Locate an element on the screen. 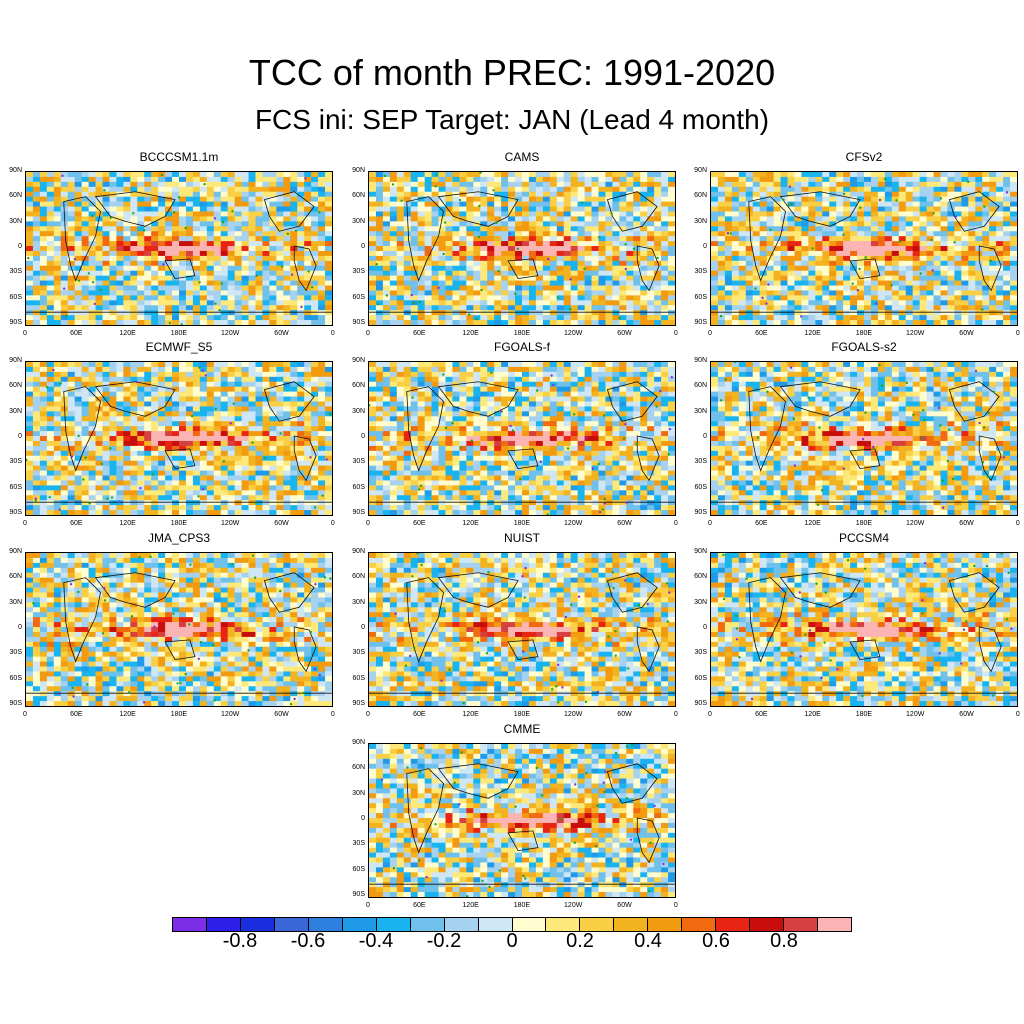  map-svg is located at coordinates (864, 248).